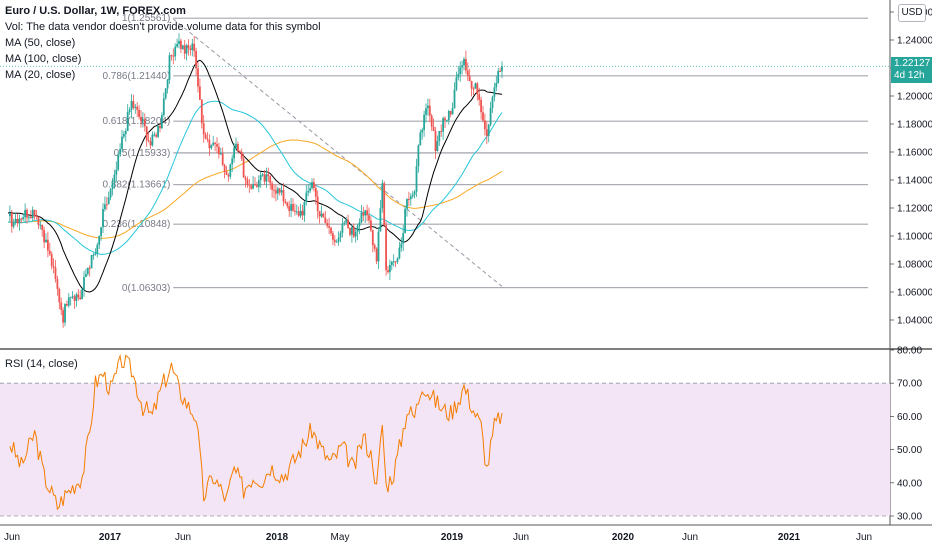 The image size is (932, 550). What do you see at coordinates (912, 13) in the screenshot?
I see `currency-button: USD` at bounding box center [912, 13].